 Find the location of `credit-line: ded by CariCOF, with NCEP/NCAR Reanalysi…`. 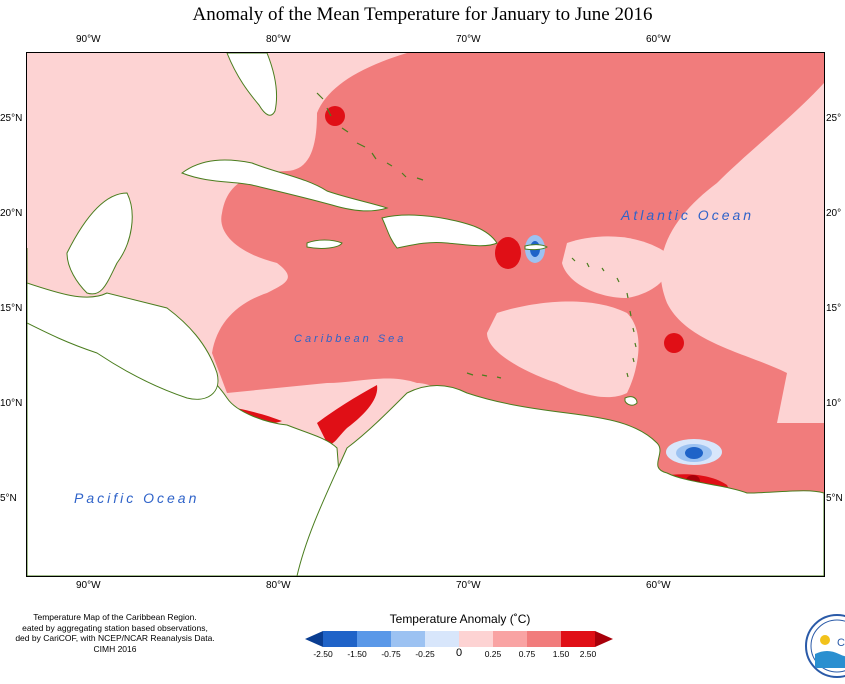

credit-line: ded by CariCOF, with NCEP/NCAR Reanalysi… is located at coordinates (115, 638).